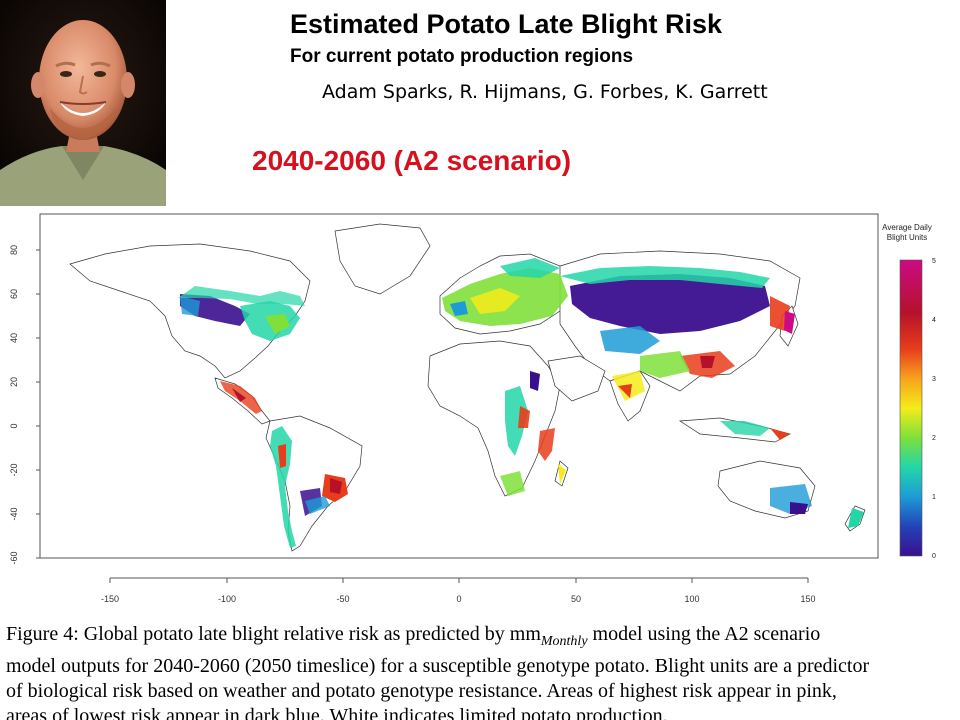  I want to click on y-tick-label: 20, so click(14, 382).